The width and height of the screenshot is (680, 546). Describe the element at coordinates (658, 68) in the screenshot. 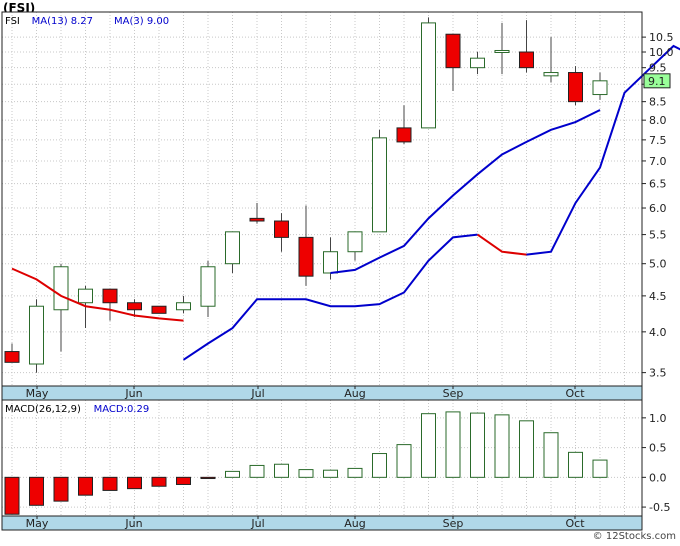

I see `price-tick-label: 9.5` at that location.